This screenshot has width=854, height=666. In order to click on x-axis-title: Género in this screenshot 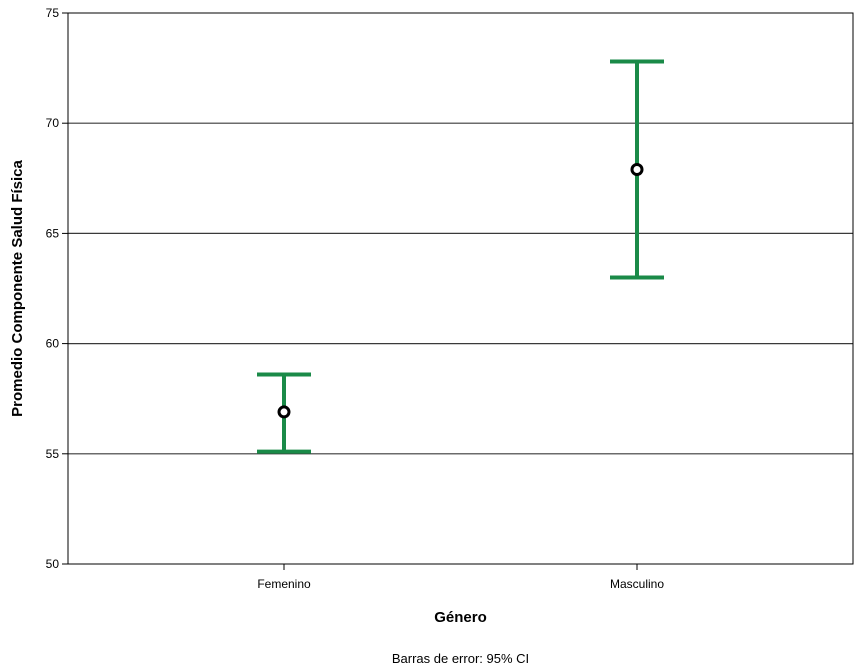, I will do `click(460, 617)`.